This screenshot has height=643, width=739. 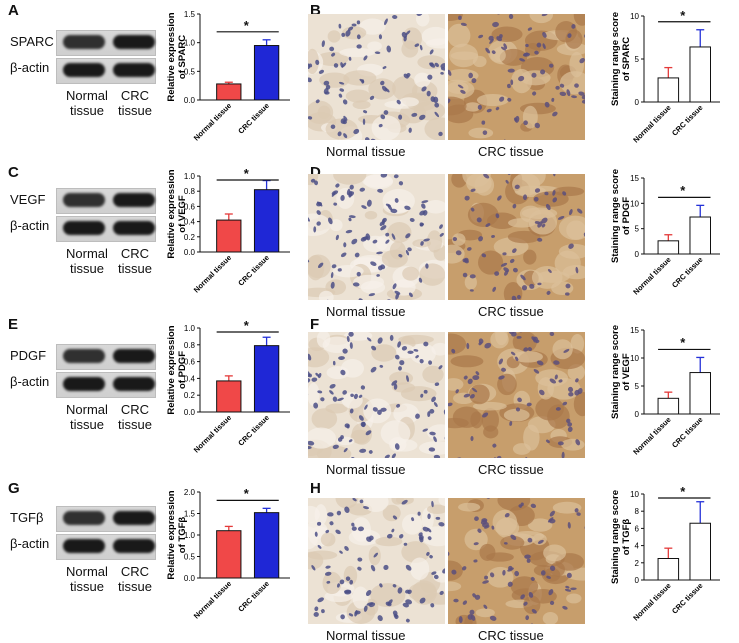 What do you see at coordinates (637, 528) in the screenshot?
I see `y-tick-label: 6` at bounding box center [637, 528].